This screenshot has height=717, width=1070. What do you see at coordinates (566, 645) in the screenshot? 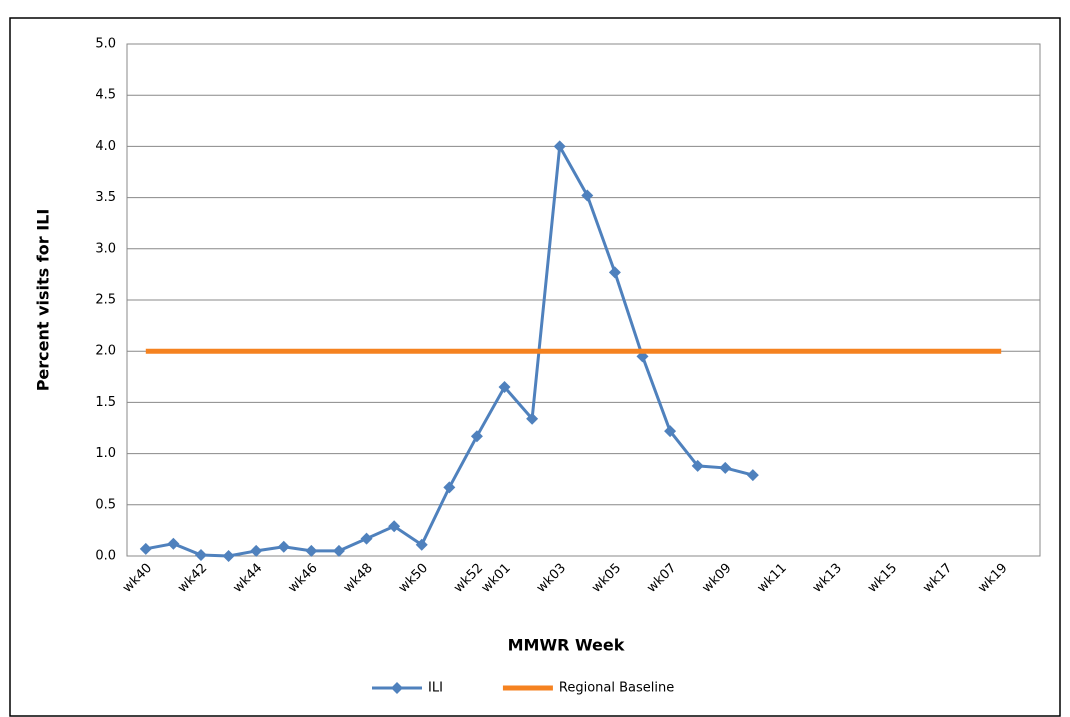
I see `x-axis-label: MMWR Week` at bounding box center [566, 645].